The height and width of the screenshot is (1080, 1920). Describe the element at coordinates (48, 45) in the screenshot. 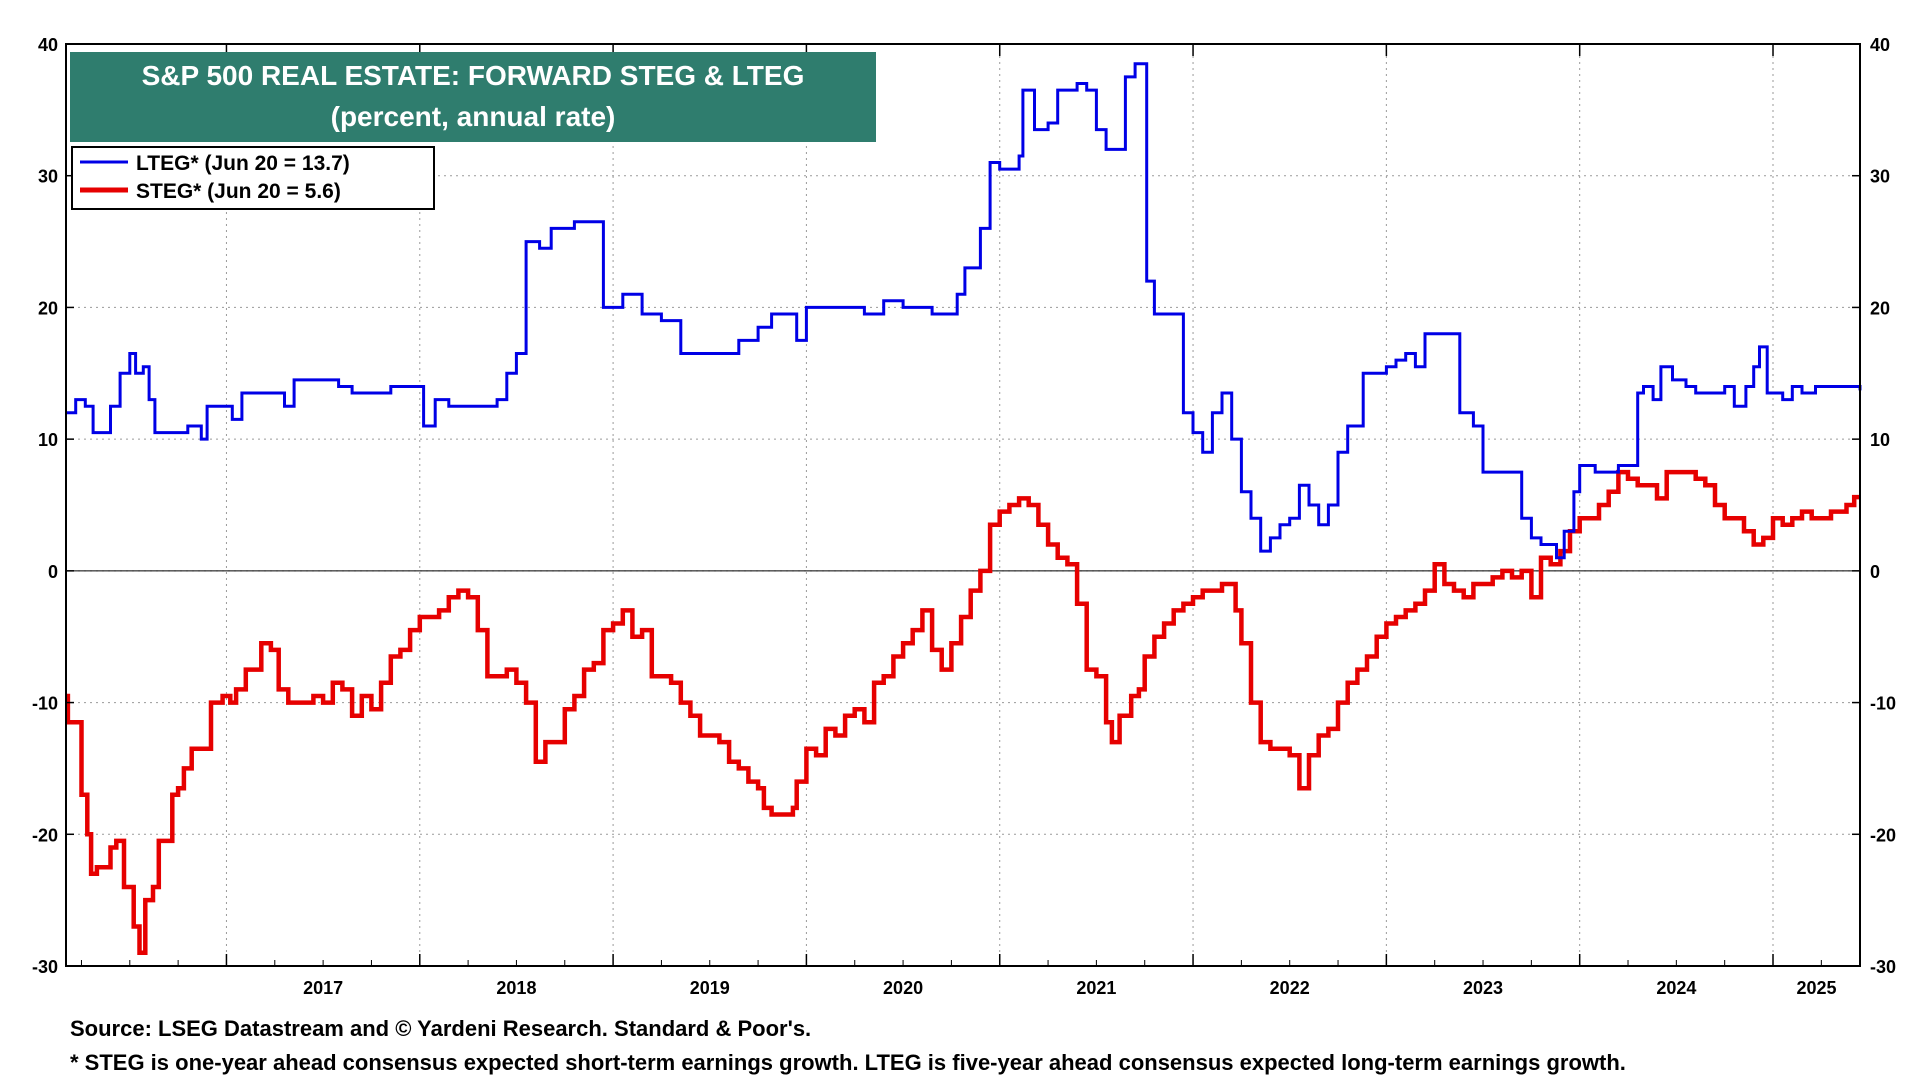

I see `y-tick-label-left: 40` at that location.